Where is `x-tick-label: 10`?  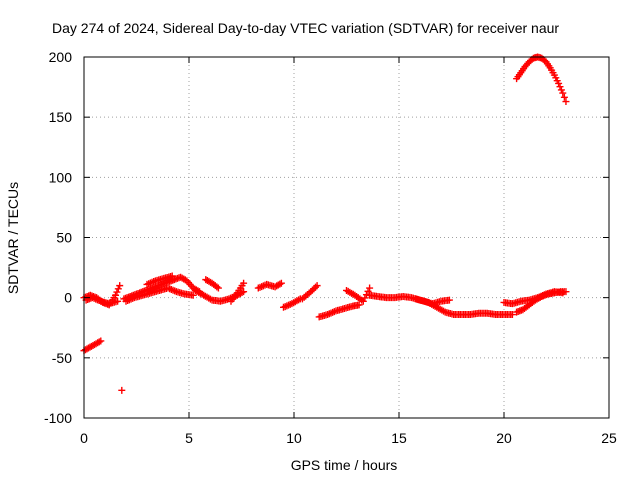 x-tick-label: 10 is located at coordinates (294, 438).